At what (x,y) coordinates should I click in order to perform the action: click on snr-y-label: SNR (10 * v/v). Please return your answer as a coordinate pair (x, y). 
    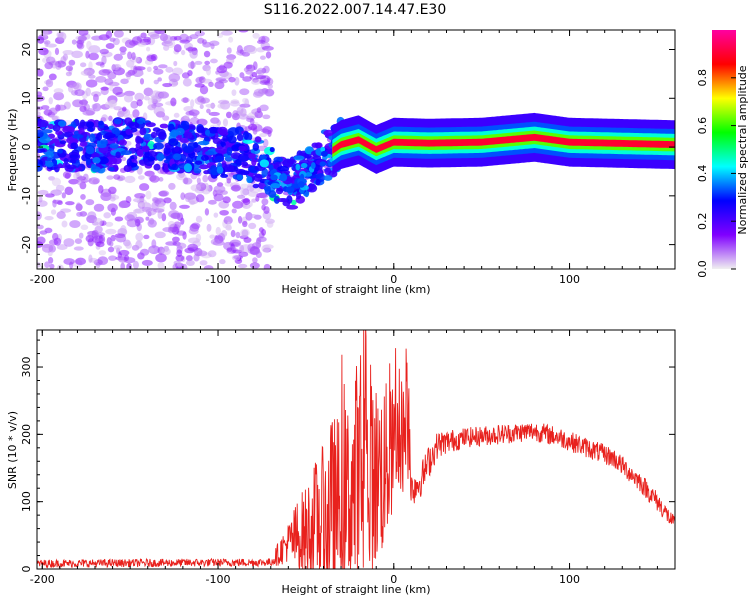
    Looking at the image, I should click on (12, 450).